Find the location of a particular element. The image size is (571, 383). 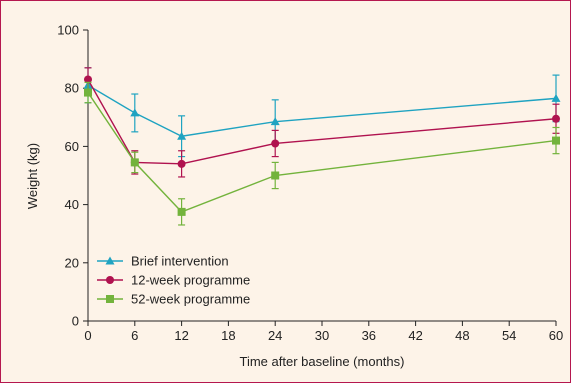

y-tick-label: 80 is located at coordinates (72, 88).